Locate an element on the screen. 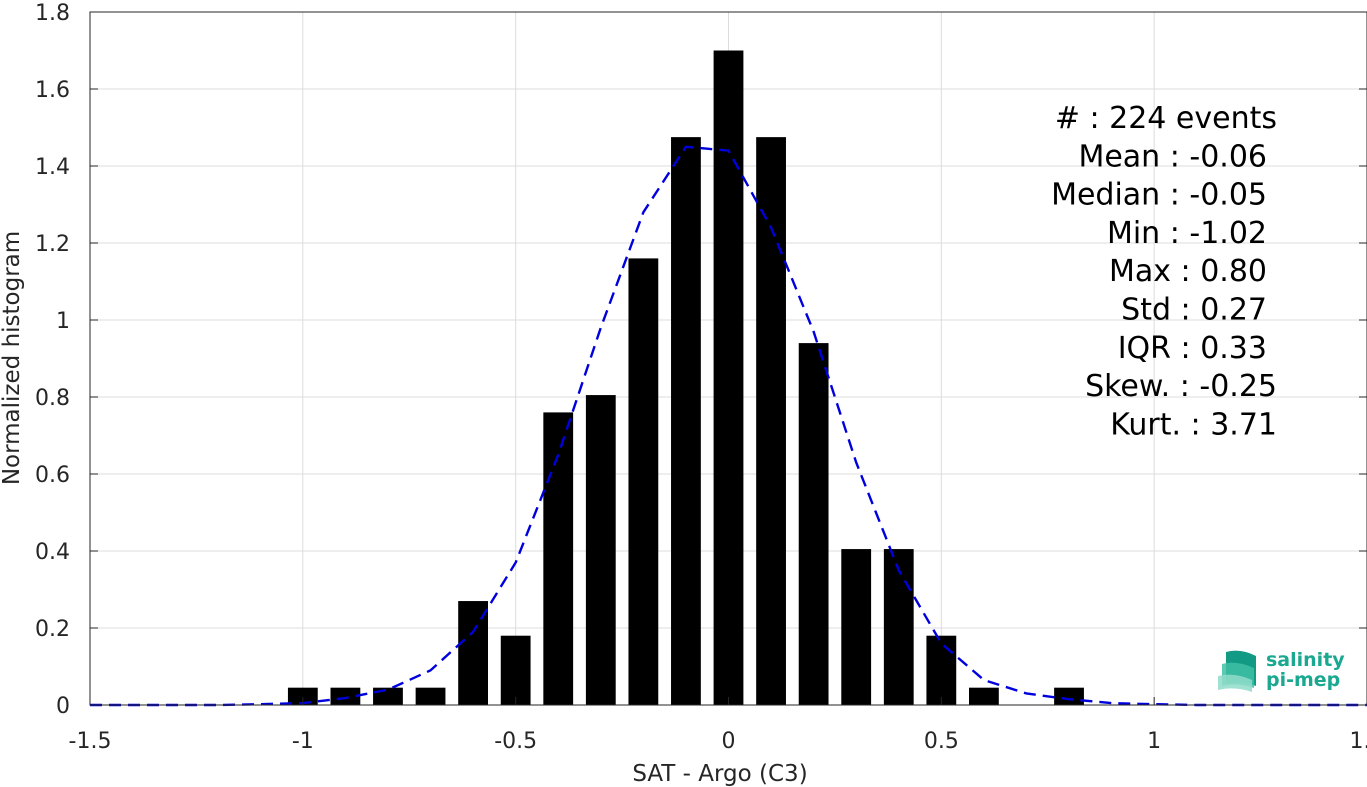 Image resolution: width=1367 pixels, height=787 pixels. y-tick-label: 1 is located at coordinates (63, 321).